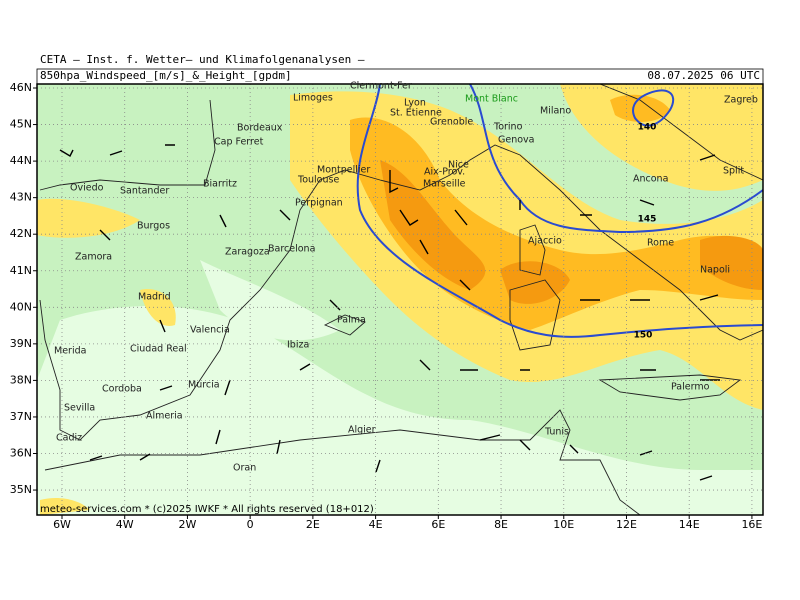  What do you see at coordinates (210, 330) in the screenshot?
I see `city-label: Valencia` at bounding box center [210, 330].